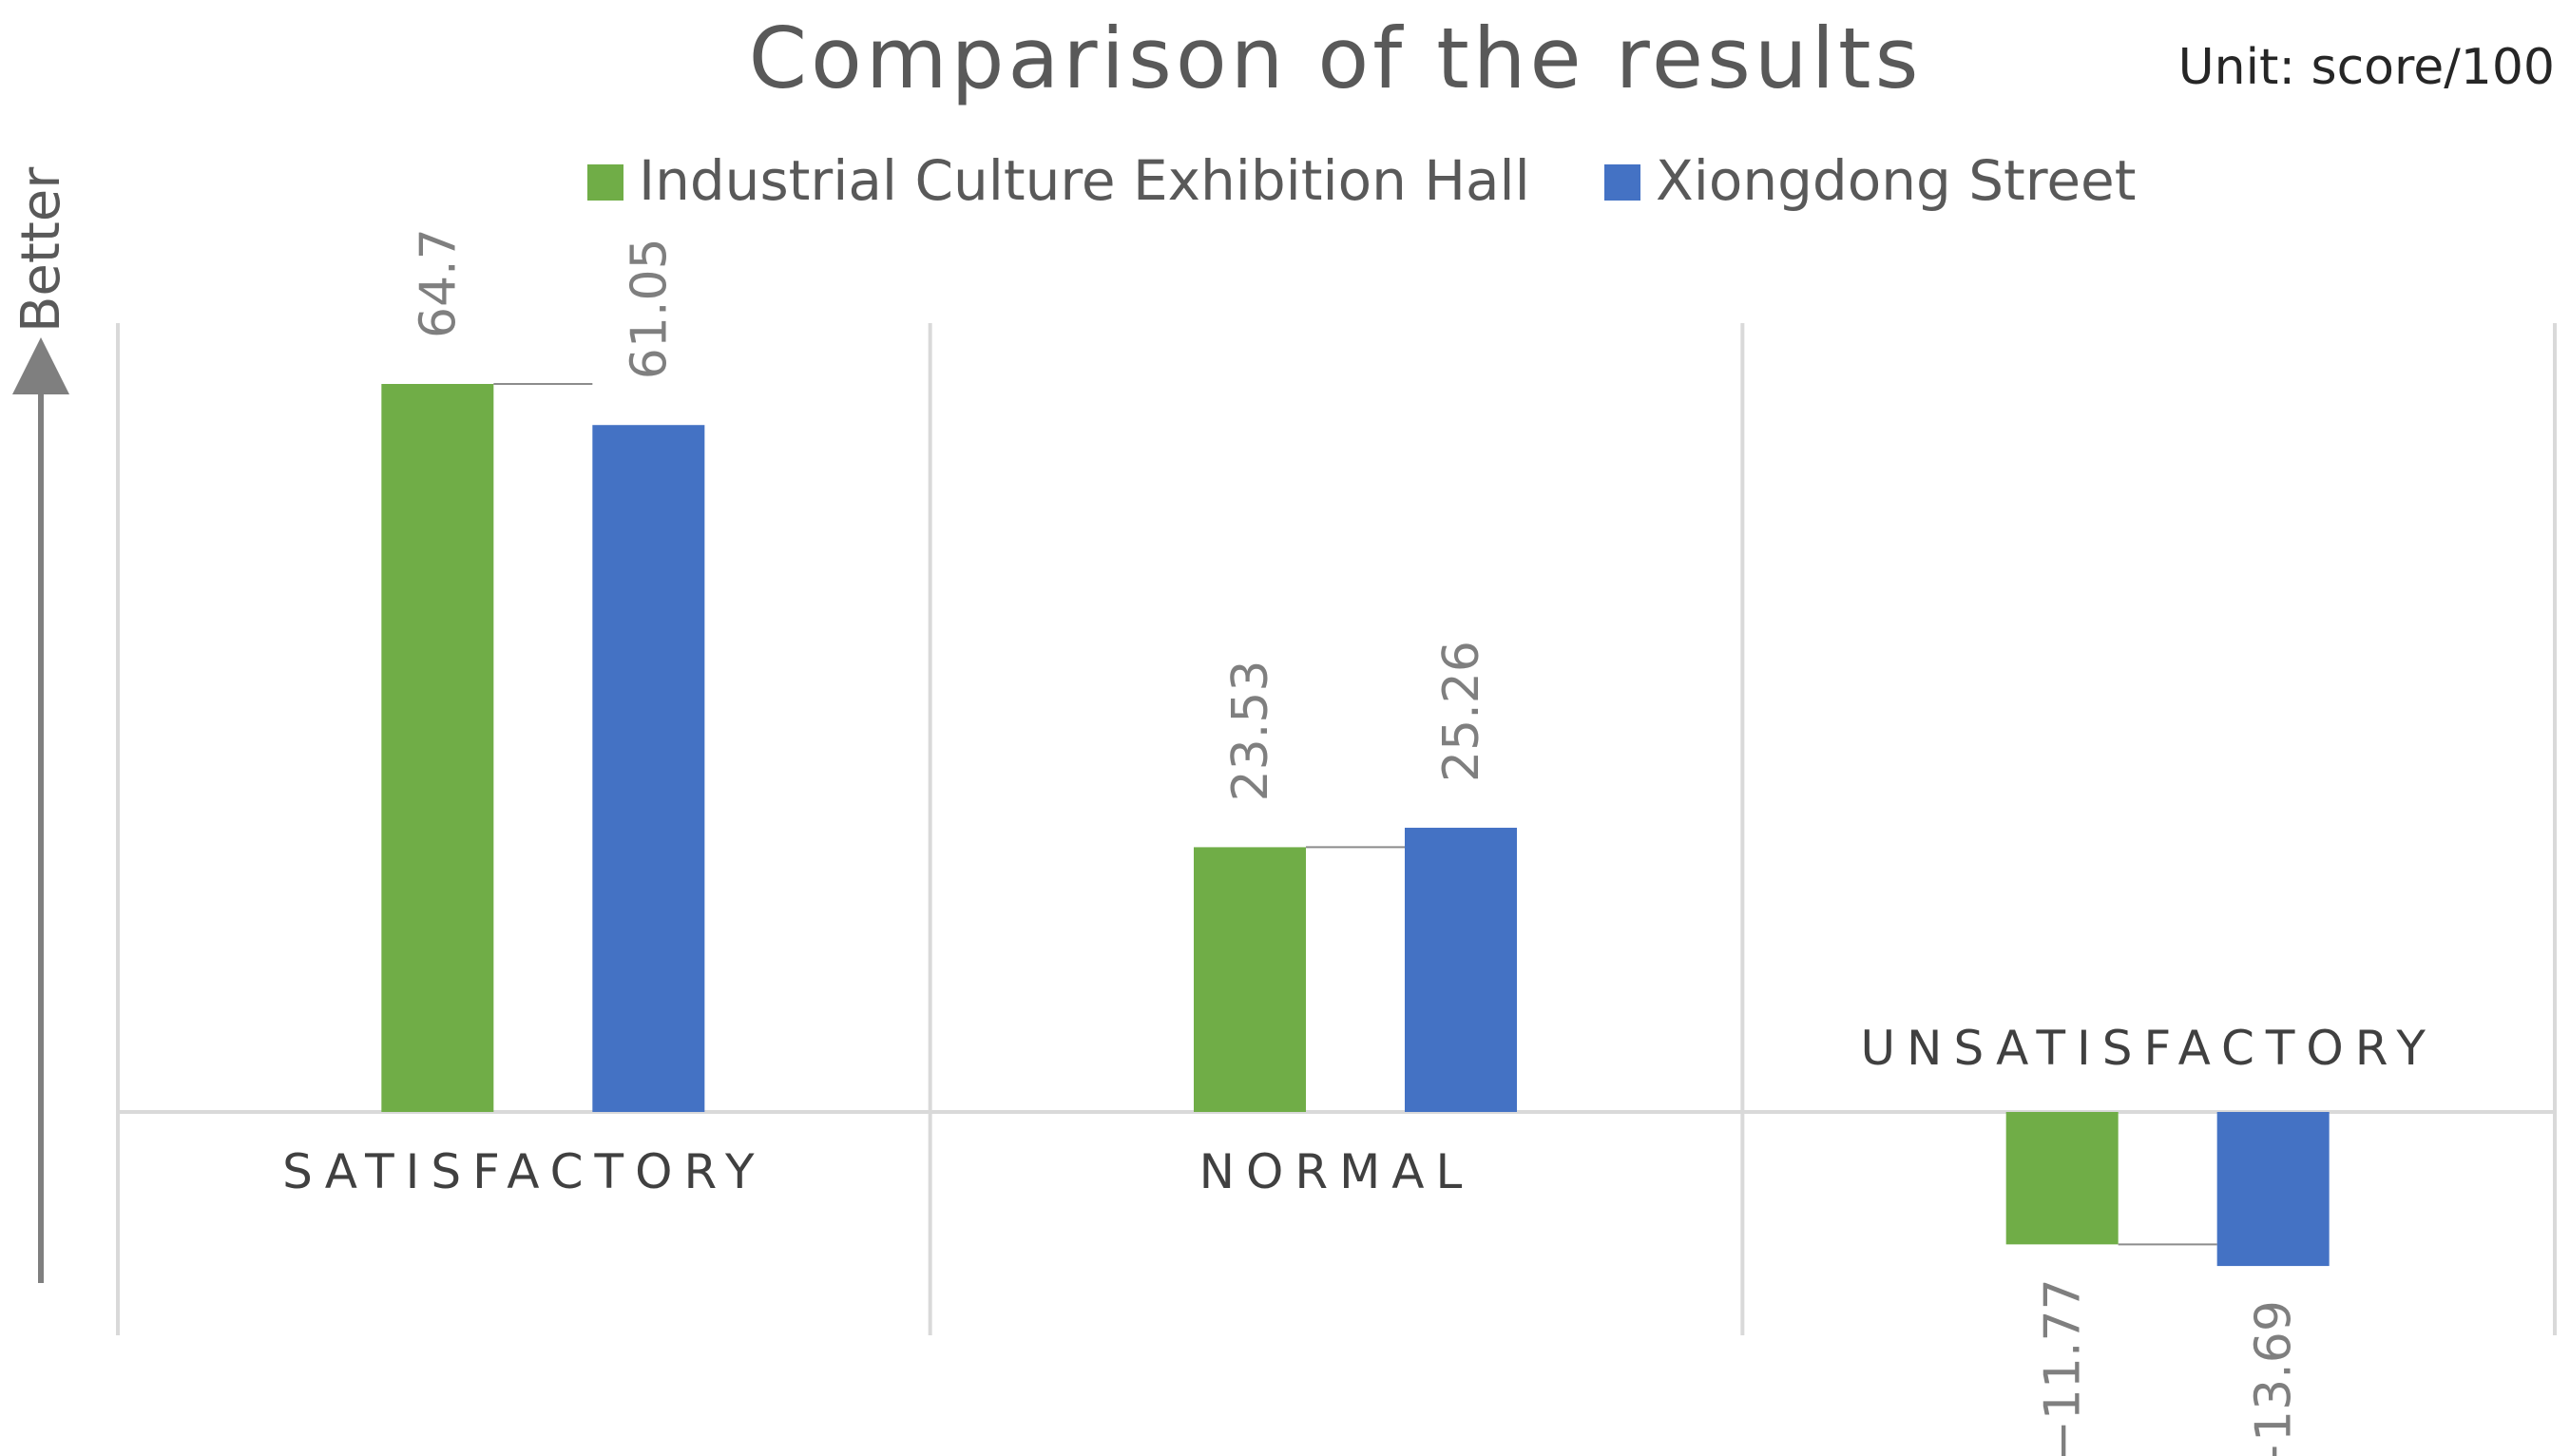 Image resolution: width=2570 pixels, height=1456 pixels. I want to click on bar-satisfactory-xiongdong-street, so click(648, 769).